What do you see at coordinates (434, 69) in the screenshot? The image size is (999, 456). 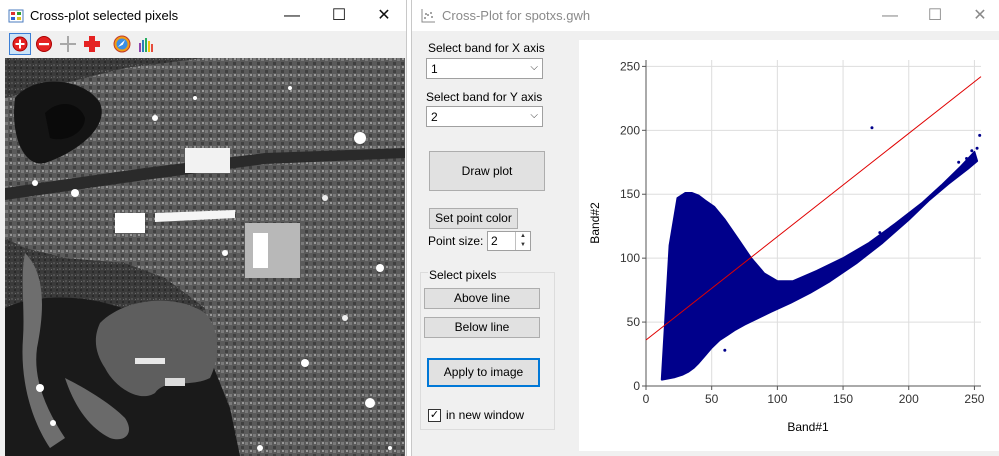 I see `x-band-value: 1` at bounding box center [434, 69].